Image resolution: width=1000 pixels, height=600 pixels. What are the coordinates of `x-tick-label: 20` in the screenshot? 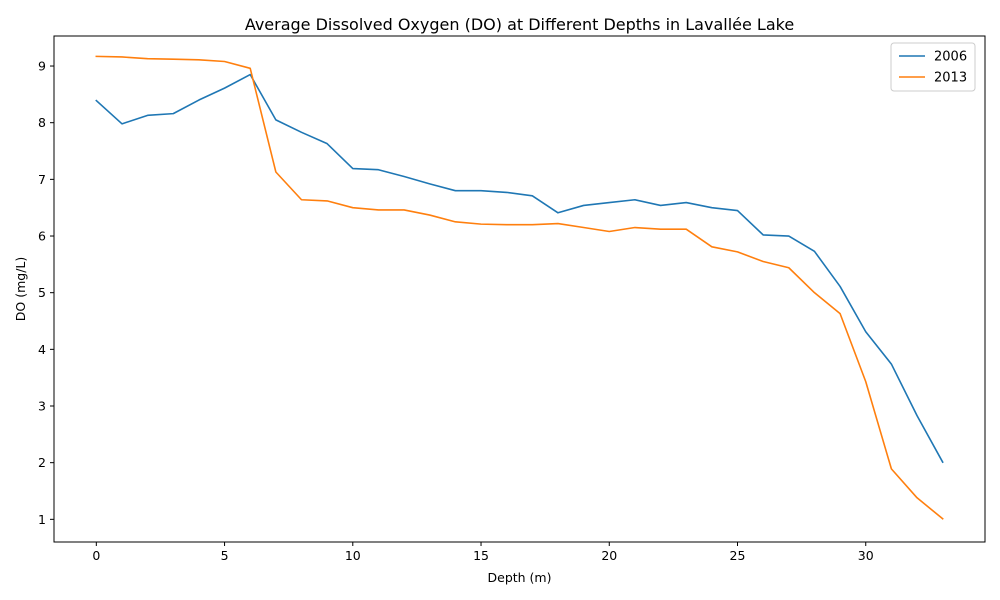 It's located at (609, 555).